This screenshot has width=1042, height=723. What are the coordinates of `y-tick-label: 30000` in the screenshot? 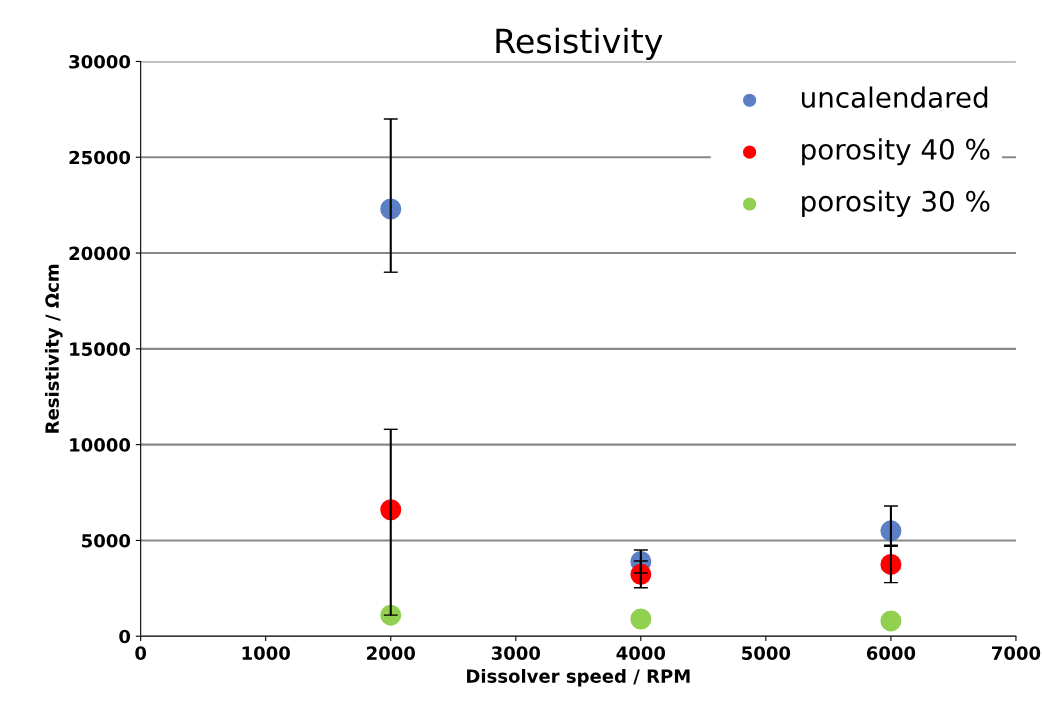 It's located at (100, 61).